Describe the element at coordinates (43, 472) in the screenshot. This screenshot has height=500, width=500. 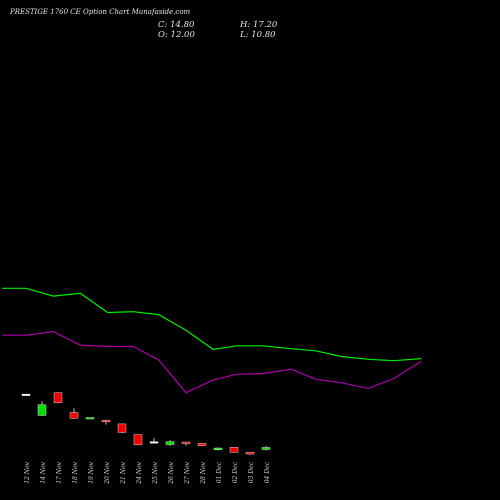
I see `x-tick-label: 14 Nov` at that location.